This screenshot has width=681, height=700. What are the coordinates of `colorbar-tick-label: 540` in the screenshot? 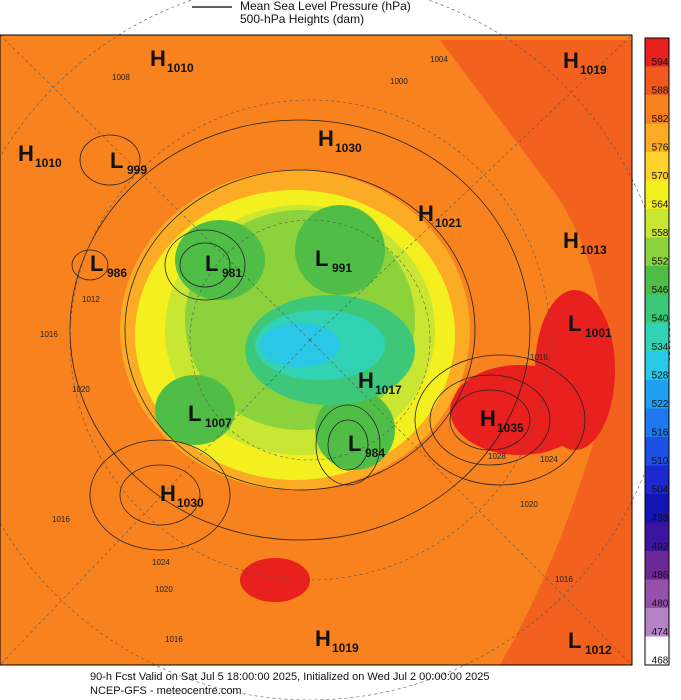 It's located at (660, 318).